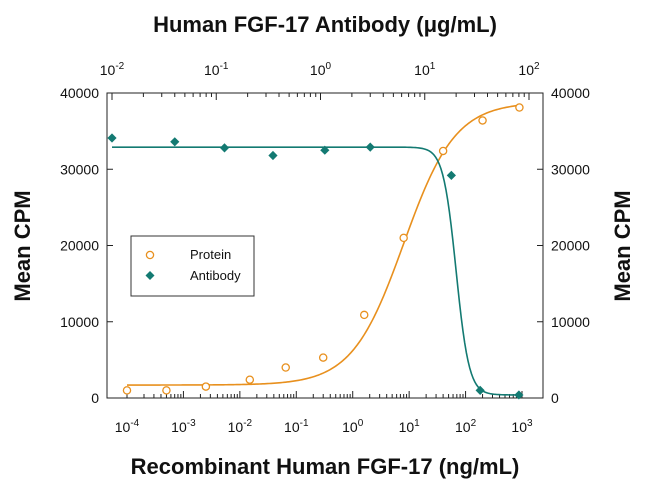 This screenshot has width=650, height=488. Describe the element at coordinates (570, 322) in the screenshot. I see `y-tick-label-right: 10000` at that location.